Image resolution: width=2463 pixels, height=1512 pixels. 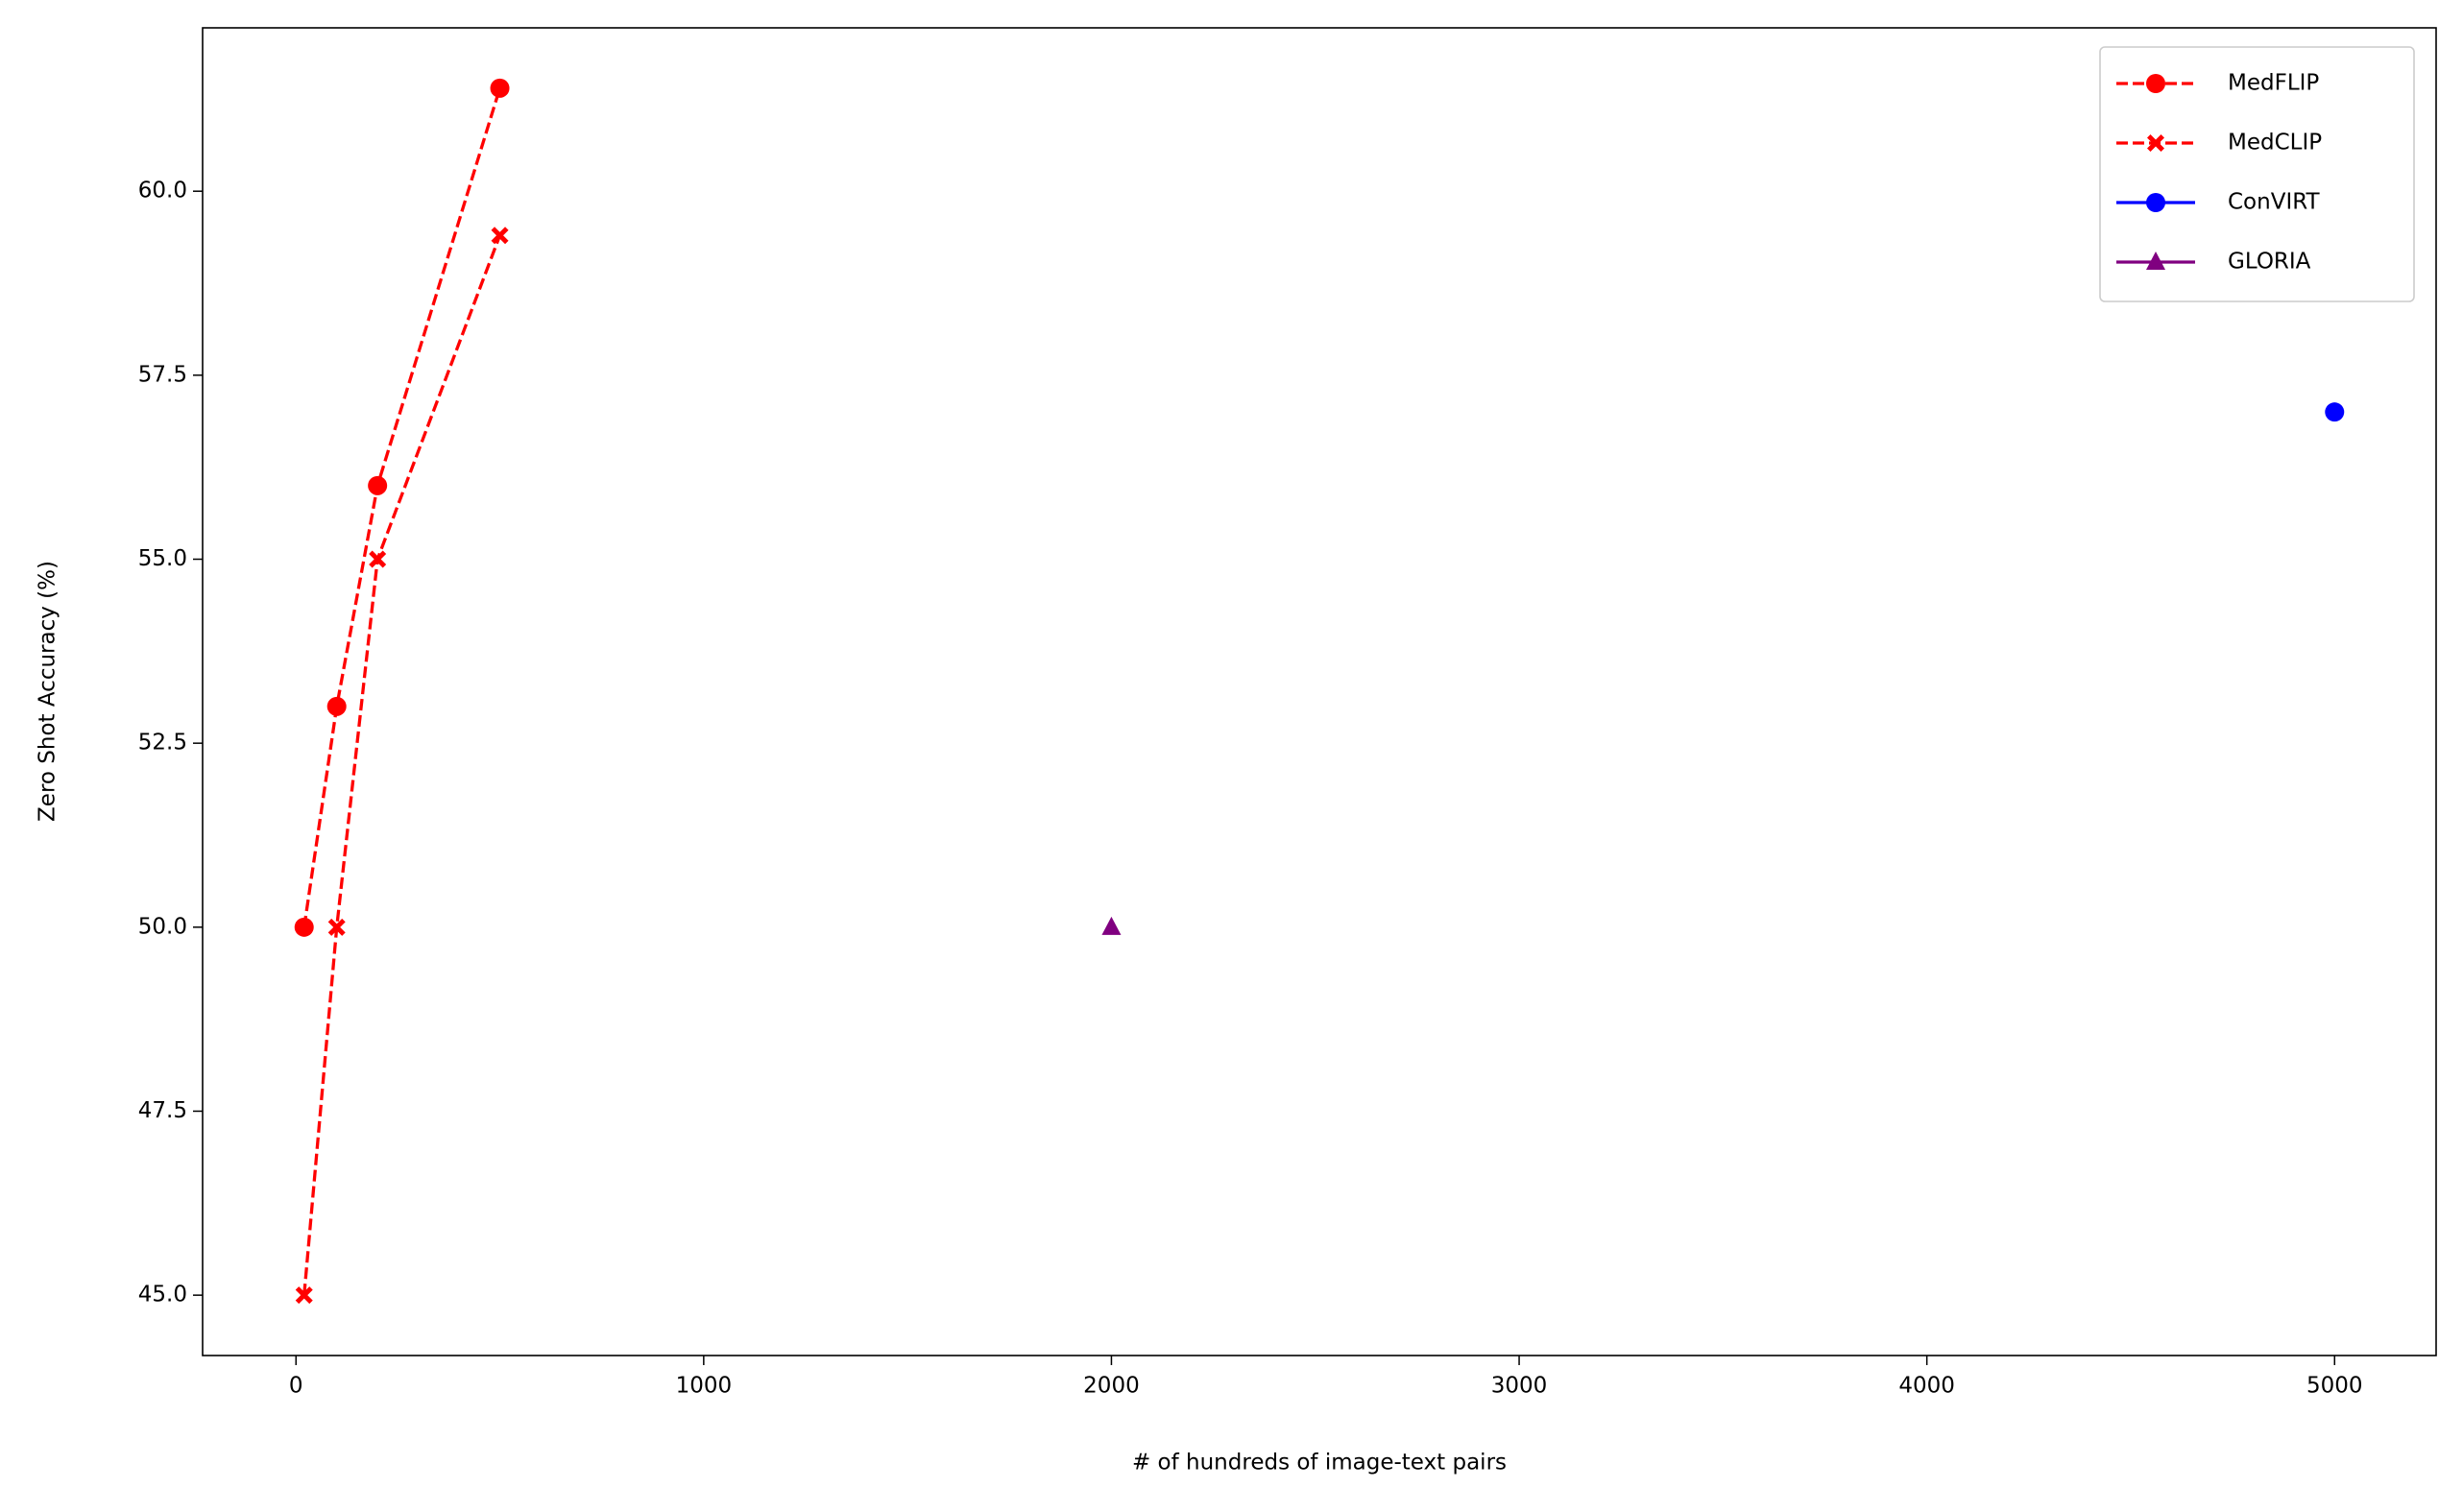 I want to click on y-tick-label: 50.0, so click(x=162, y=926).